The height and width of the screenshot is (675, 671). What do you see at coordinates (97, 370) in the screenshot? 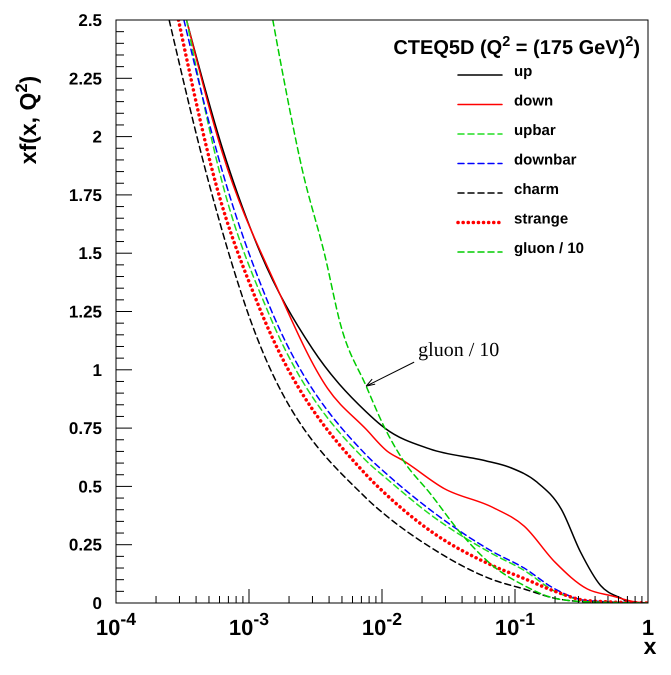
I see `y-tick-label: 1` at bounding box center [97, 370].